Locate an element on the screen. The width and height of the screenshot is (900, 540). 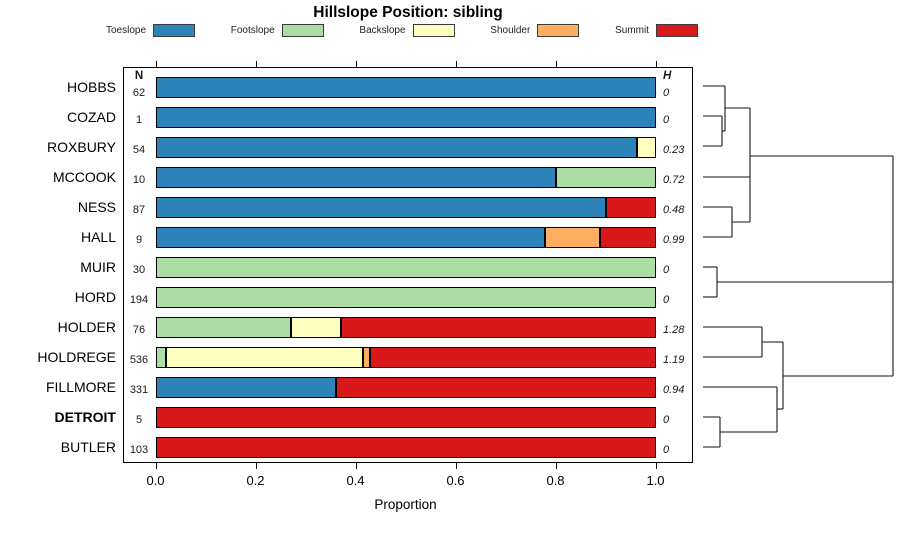
n-value: 62 is located at coordinates (139, 93).